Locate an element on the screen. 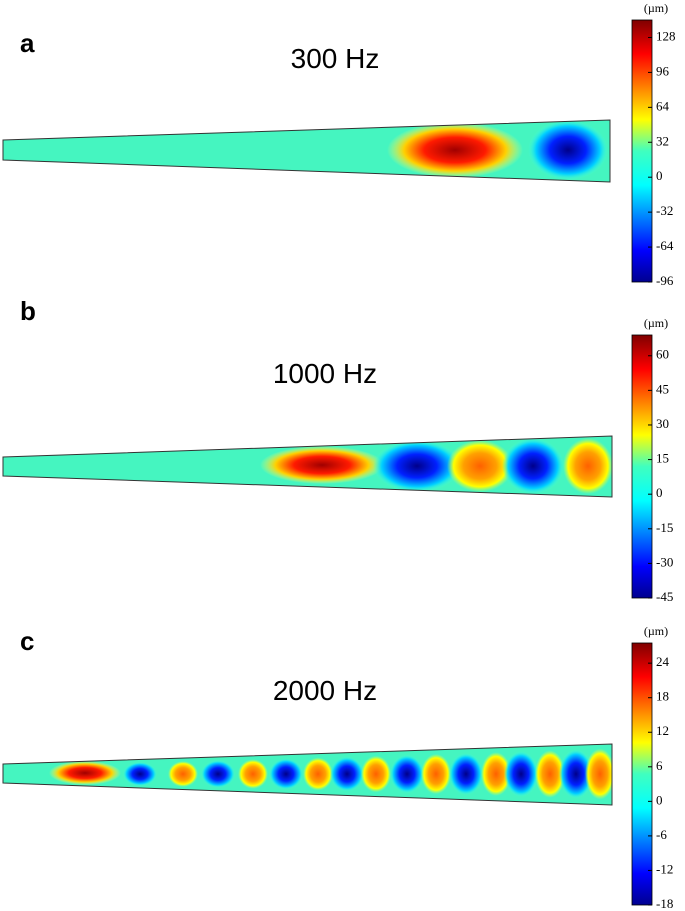 Image resolution: width=685 pixels, height=911 pixels. colorbar-tick-label: 24 is located at coordinates (663, 661).